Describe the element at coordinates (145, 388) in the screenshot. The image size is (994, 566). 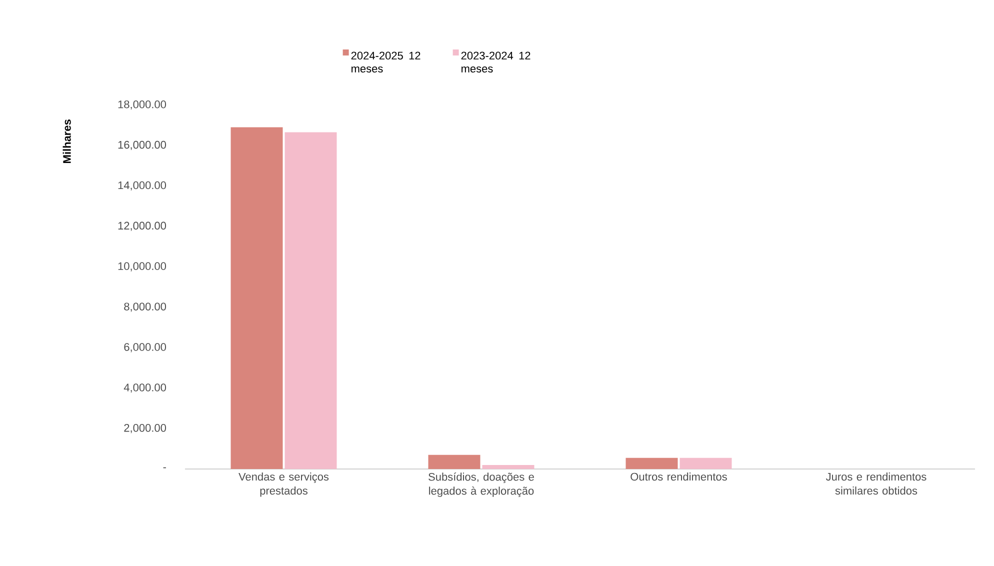
I see `y-tick-label: 4,000.00` at that location.